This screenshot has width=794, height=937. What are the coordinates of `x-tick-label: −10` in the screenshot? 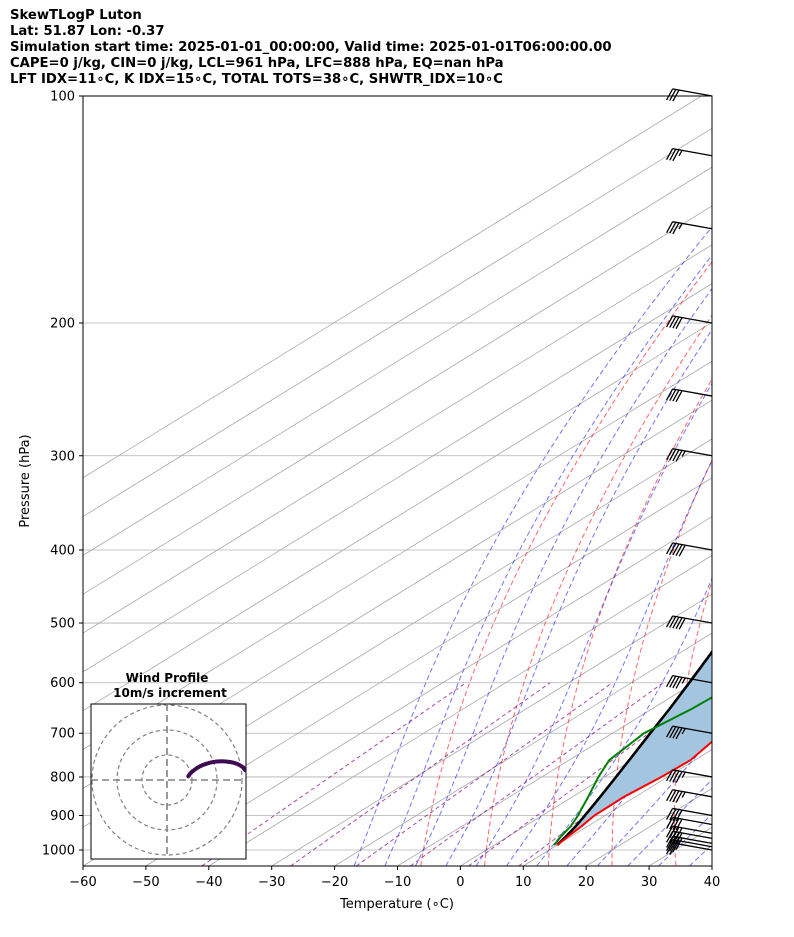 It's located at (397, 882).